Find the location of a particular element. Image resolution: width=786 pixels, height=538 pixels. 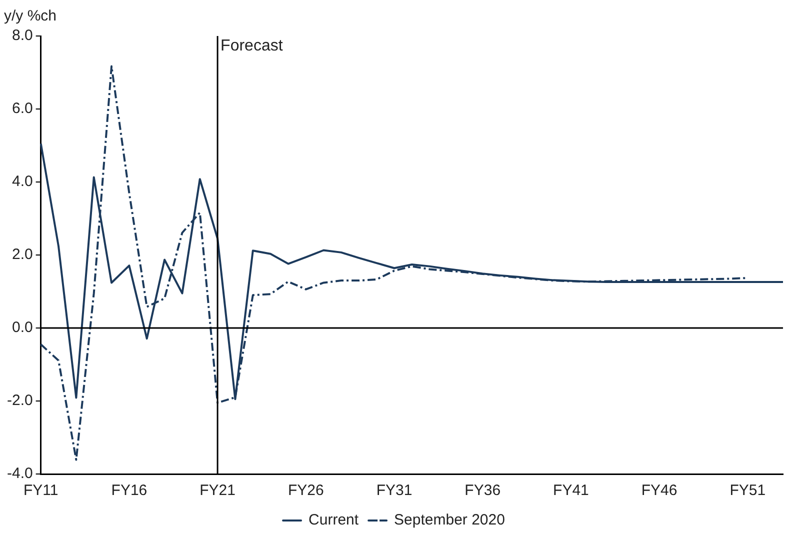

x-tick-label: FY36 is located at coordinates (482, 491).